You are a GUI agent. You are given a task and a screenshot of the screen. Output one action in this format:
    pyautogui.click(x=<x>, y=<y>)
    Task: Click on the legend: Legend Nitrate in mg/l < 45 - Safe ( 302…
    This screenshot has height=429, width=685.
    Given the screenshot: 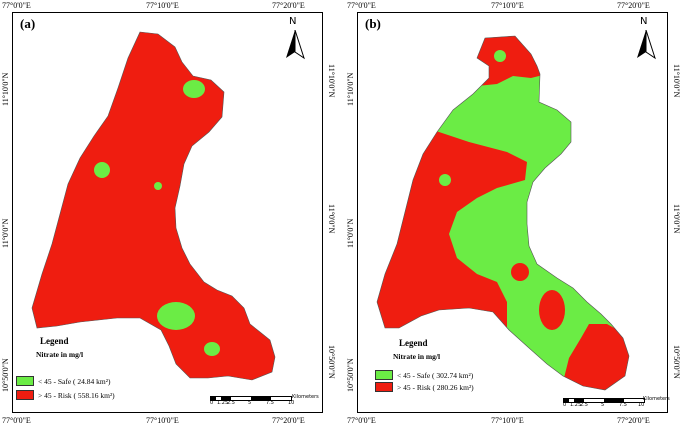 What is the action you would take?
    pyautogui.click(x=473, y=373)
    